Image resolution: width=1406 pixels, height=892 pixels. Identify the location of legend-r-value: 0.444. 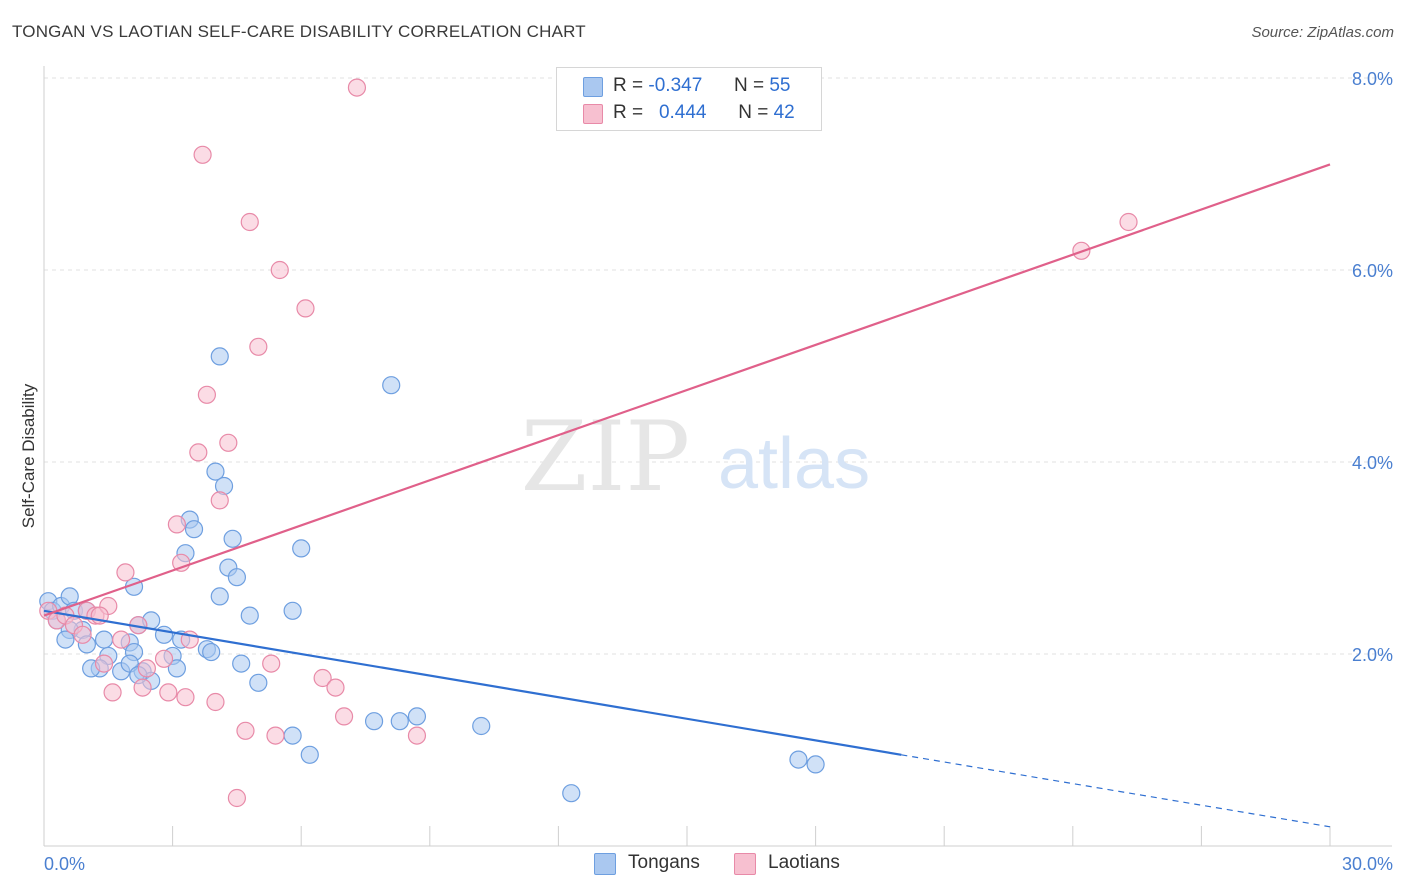
(682, 112).